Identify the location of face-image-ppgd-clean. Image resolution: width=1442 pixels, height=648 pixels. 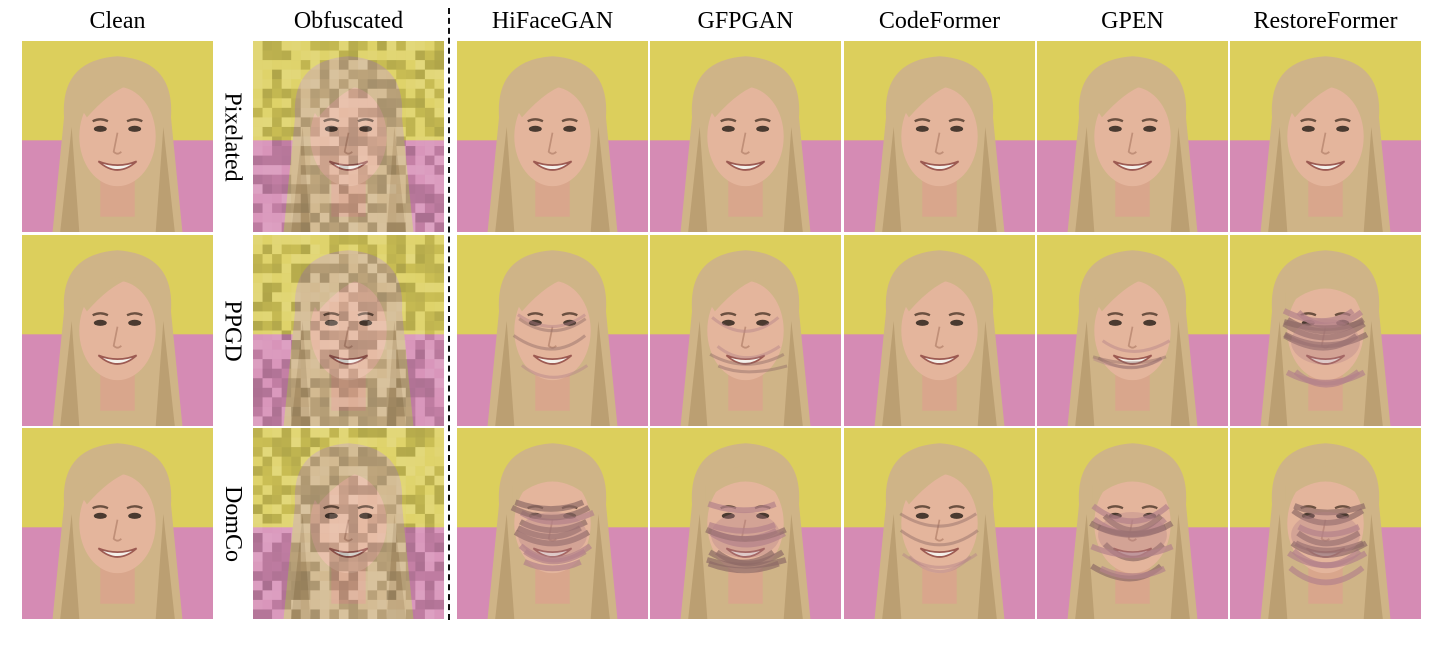
(117, 330).